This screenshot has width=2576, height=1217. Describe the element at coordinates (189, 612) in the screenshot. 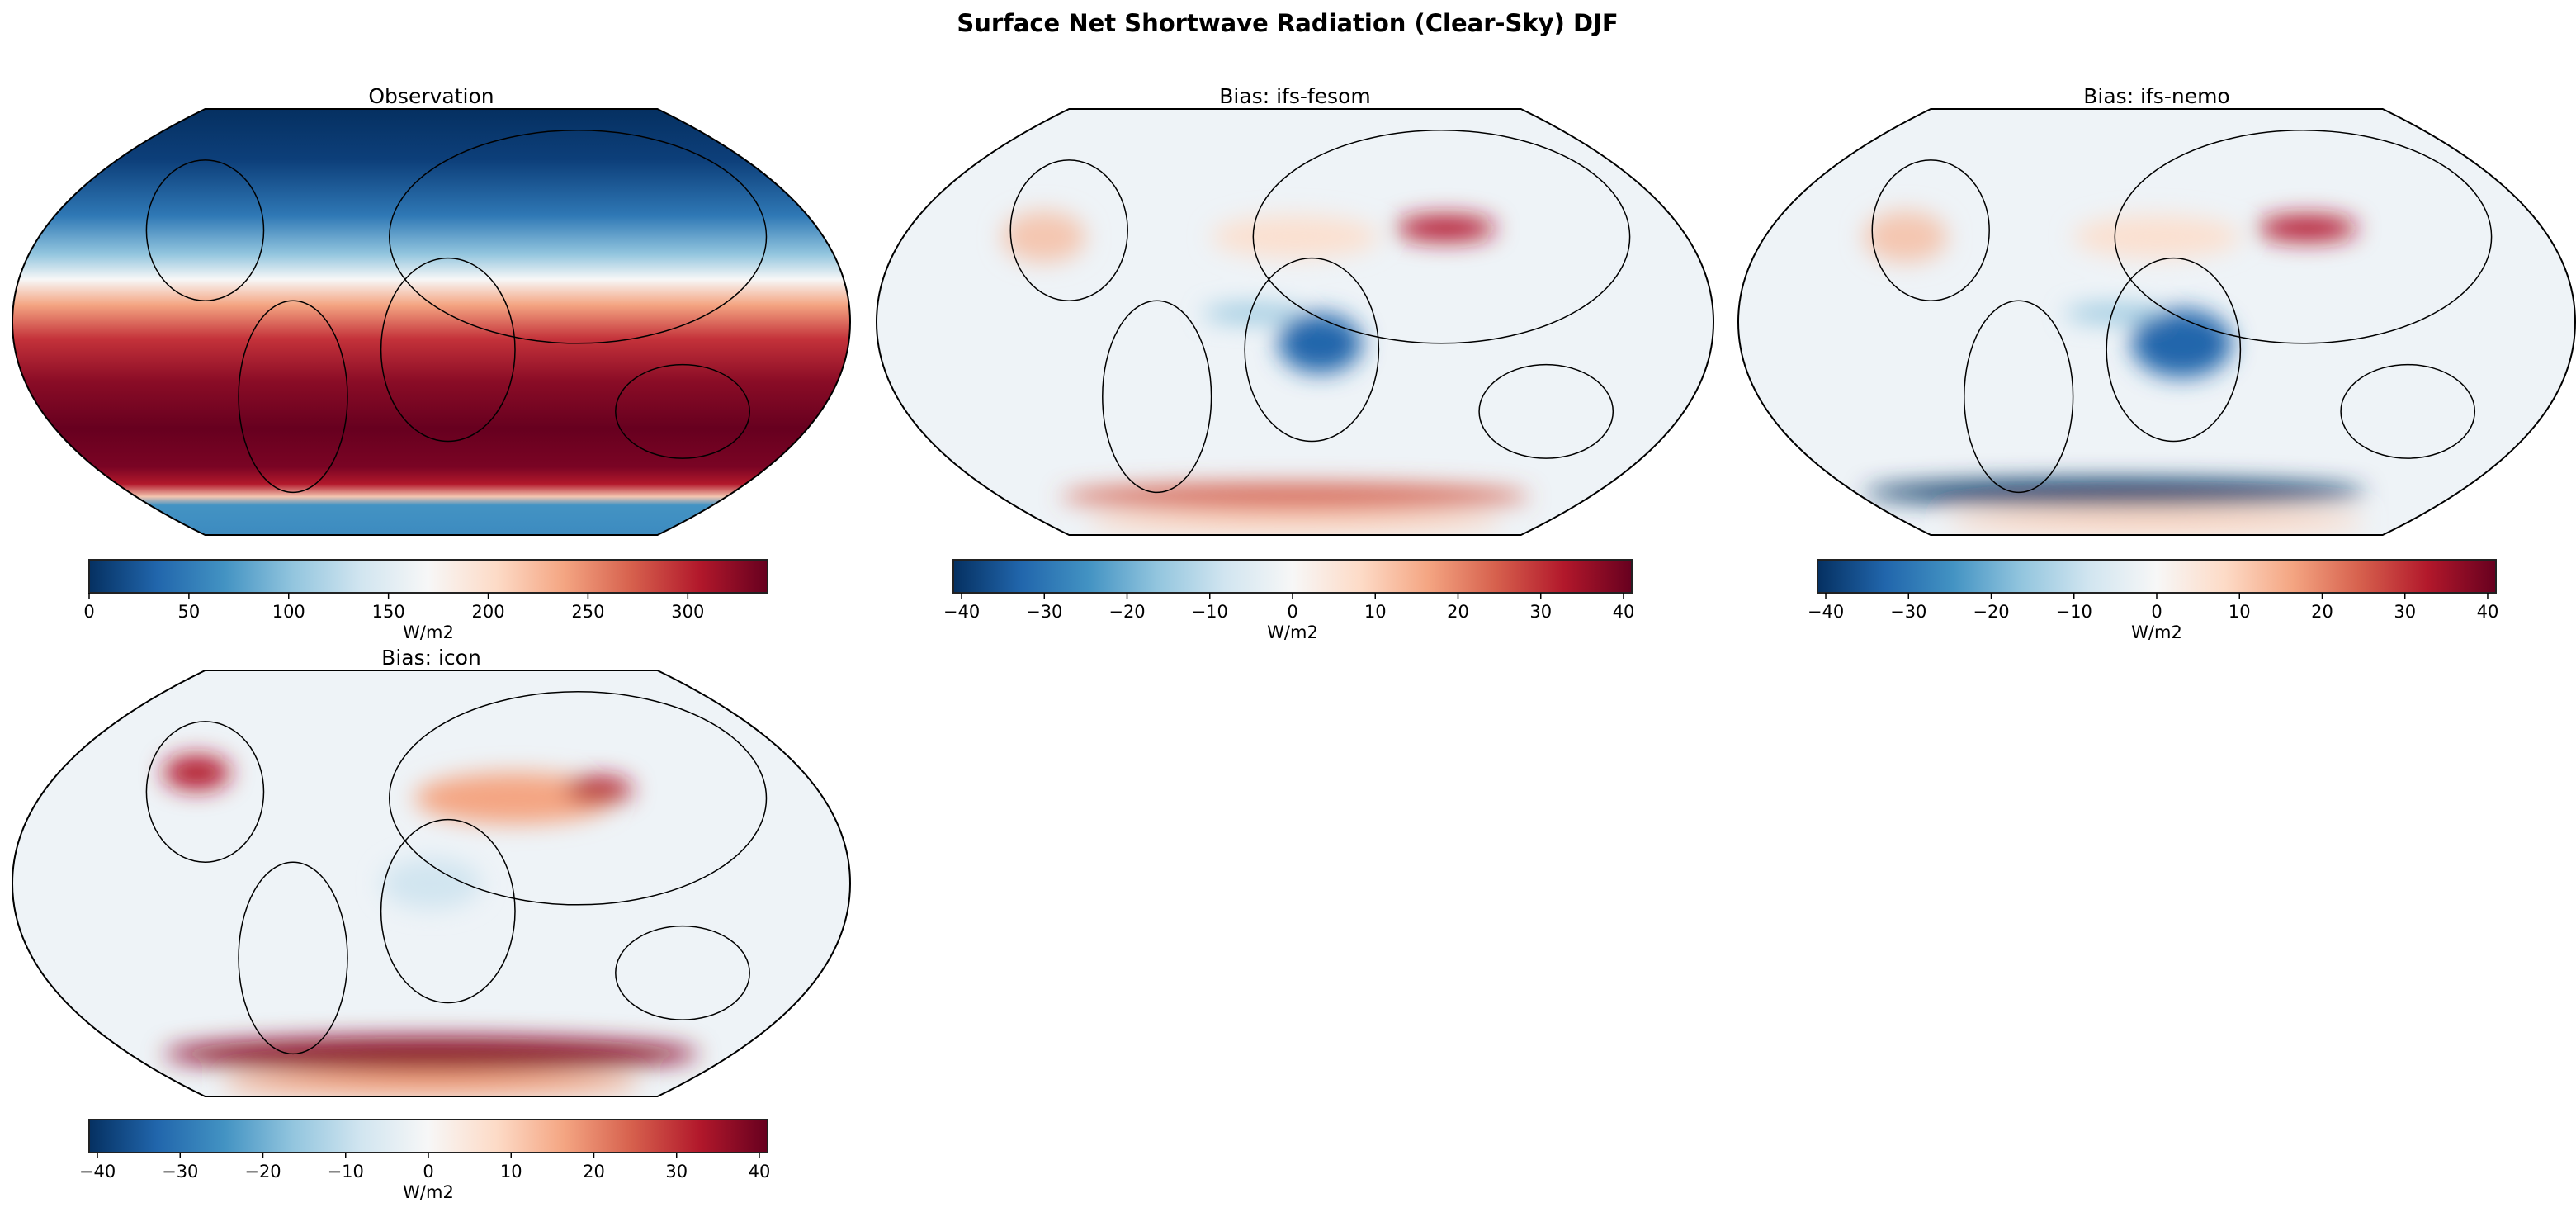

I see `colorbar-tick-label: 50` at that location.